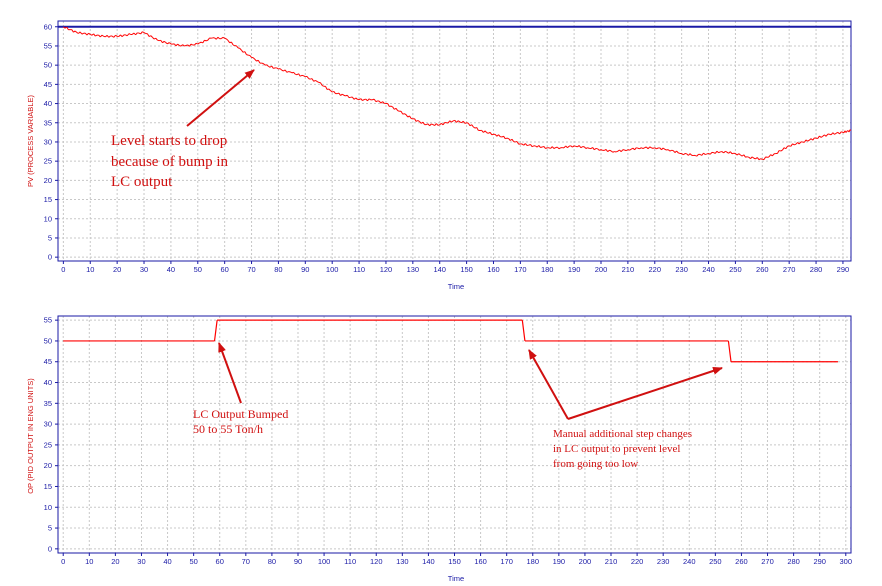 The width and height of the screenshot is (882, 586). I want to click on op-x-tick-label: 120, so click(376, 561).